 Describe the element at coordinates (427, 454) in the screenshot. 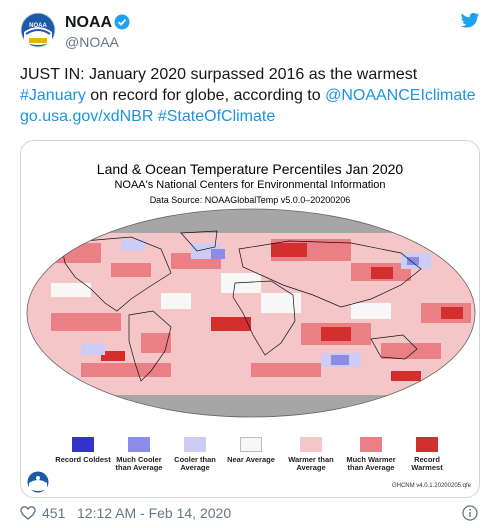

I see `legend-item-record-warmest: Record Warmest` at that location.